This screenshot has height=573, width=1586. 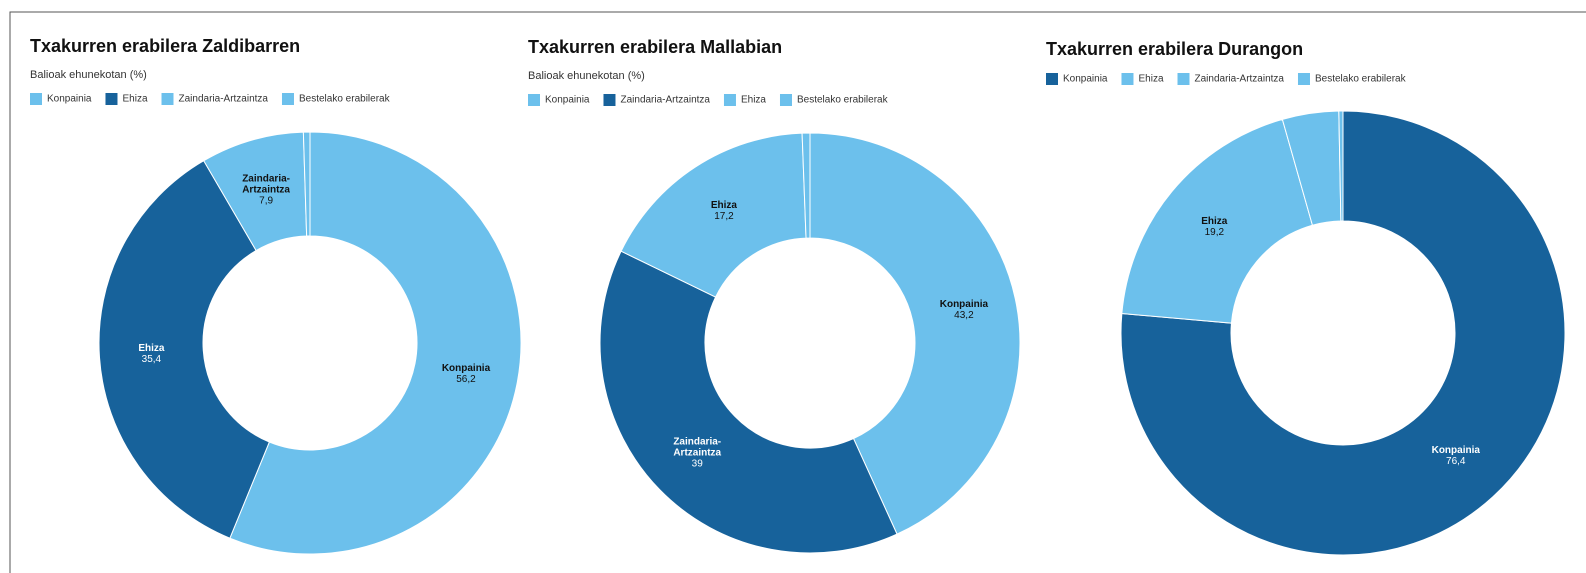 I want to click on slice-label: Ehiza 17,2, so click(x=724, y=211).